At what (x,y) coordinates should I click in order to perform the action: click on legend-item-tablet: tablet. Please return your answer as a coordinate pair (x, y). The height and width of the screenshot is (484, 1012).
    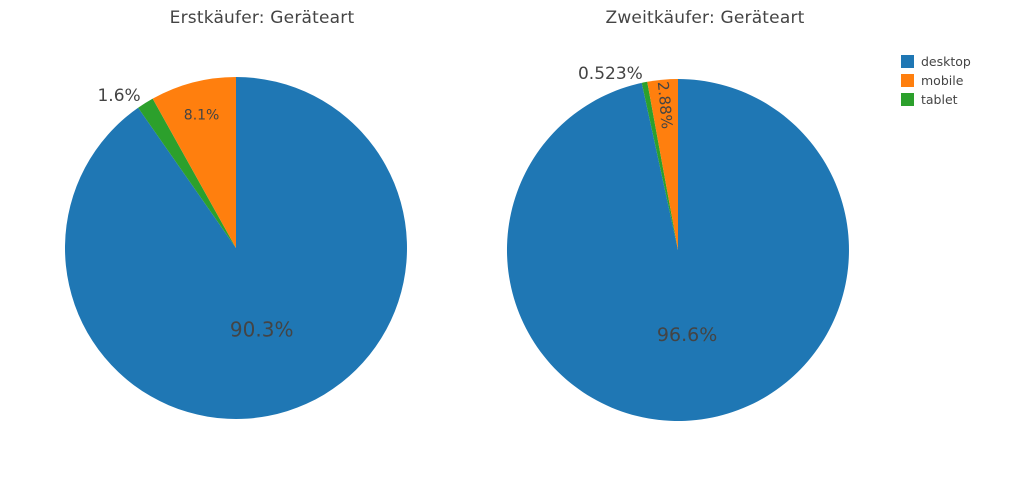
    Looking at the image, I should click on (936, 99).